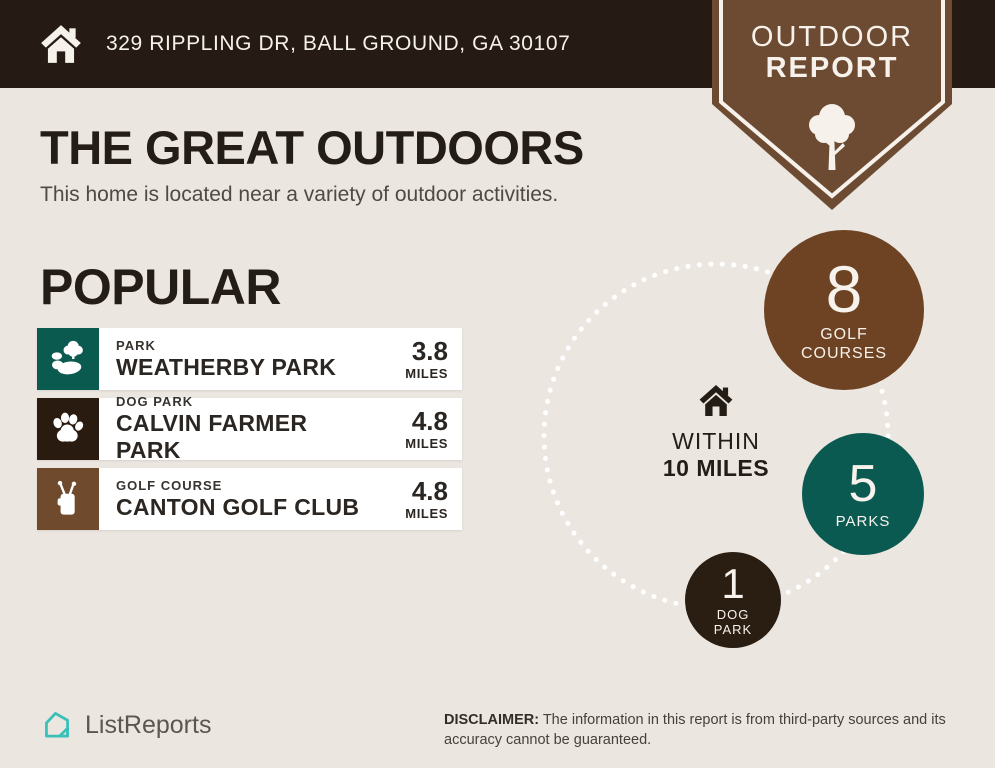  What do you see at coordinates (863, 521) in the screenshot?
I see `stat-label: PARKS` at bounding box center [863, 521].